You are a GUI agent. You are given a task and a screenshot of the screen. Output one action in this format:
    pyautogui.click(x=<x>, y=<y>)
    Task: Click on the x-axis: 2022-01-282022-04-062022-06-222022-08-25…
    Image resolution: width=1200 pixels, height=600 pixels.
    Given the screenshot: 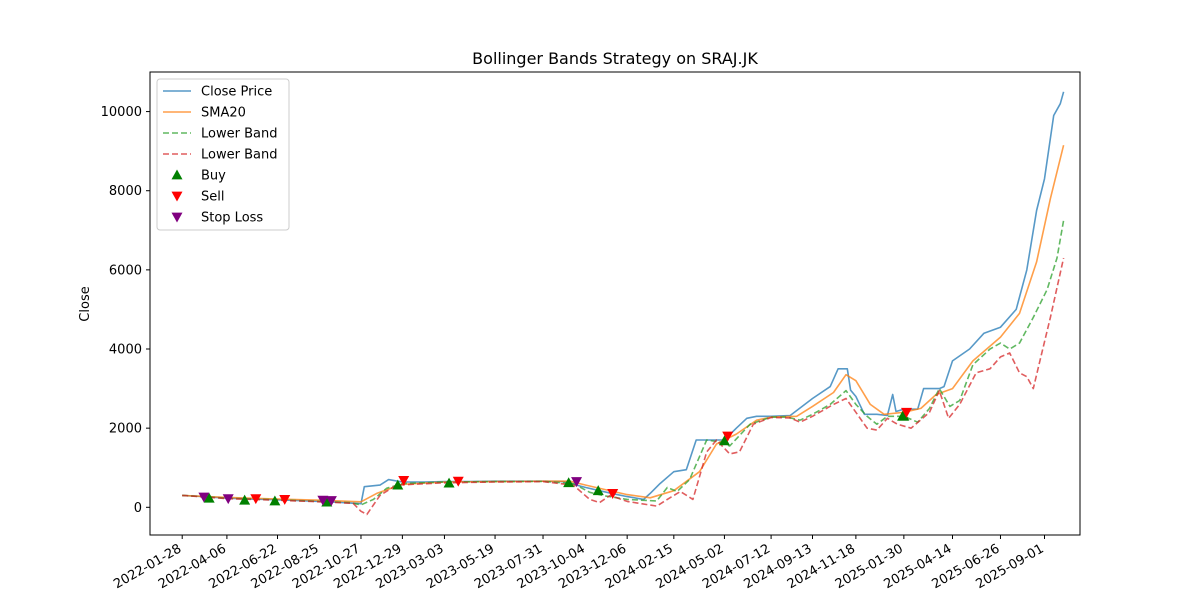 What is the action you would take?
    pyautogui.click(x=579, y=563)
    